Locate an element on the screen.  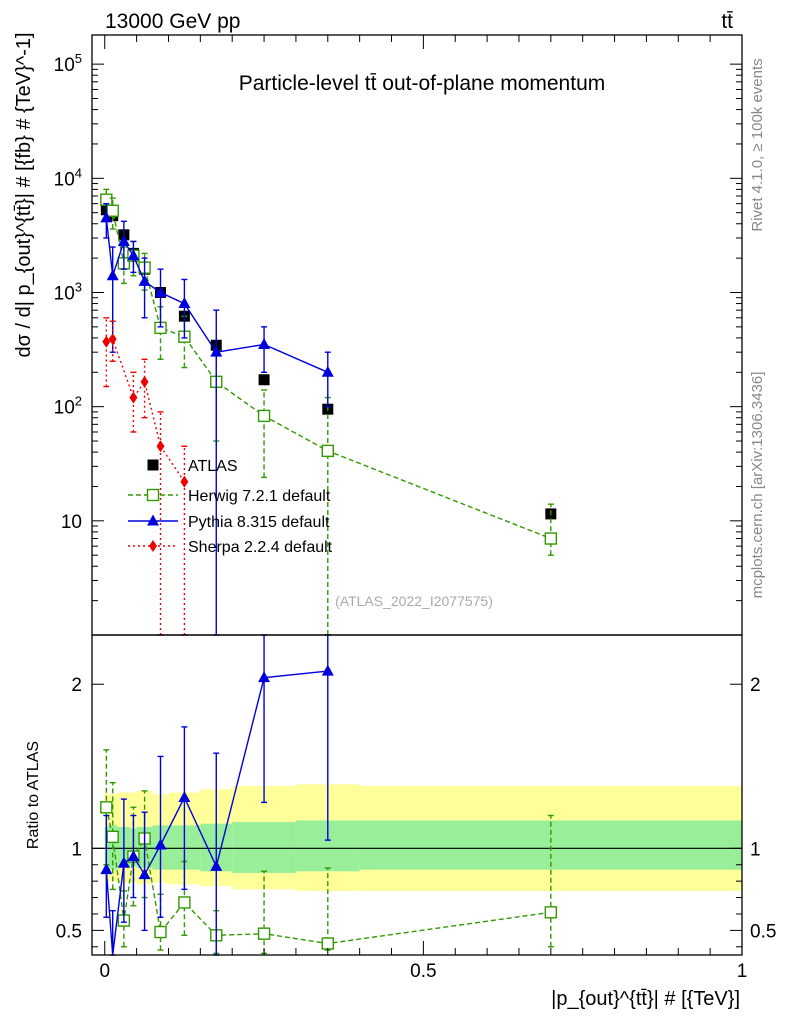
main-ytick-label: 10⁴ is located at coordinates (68, 177).